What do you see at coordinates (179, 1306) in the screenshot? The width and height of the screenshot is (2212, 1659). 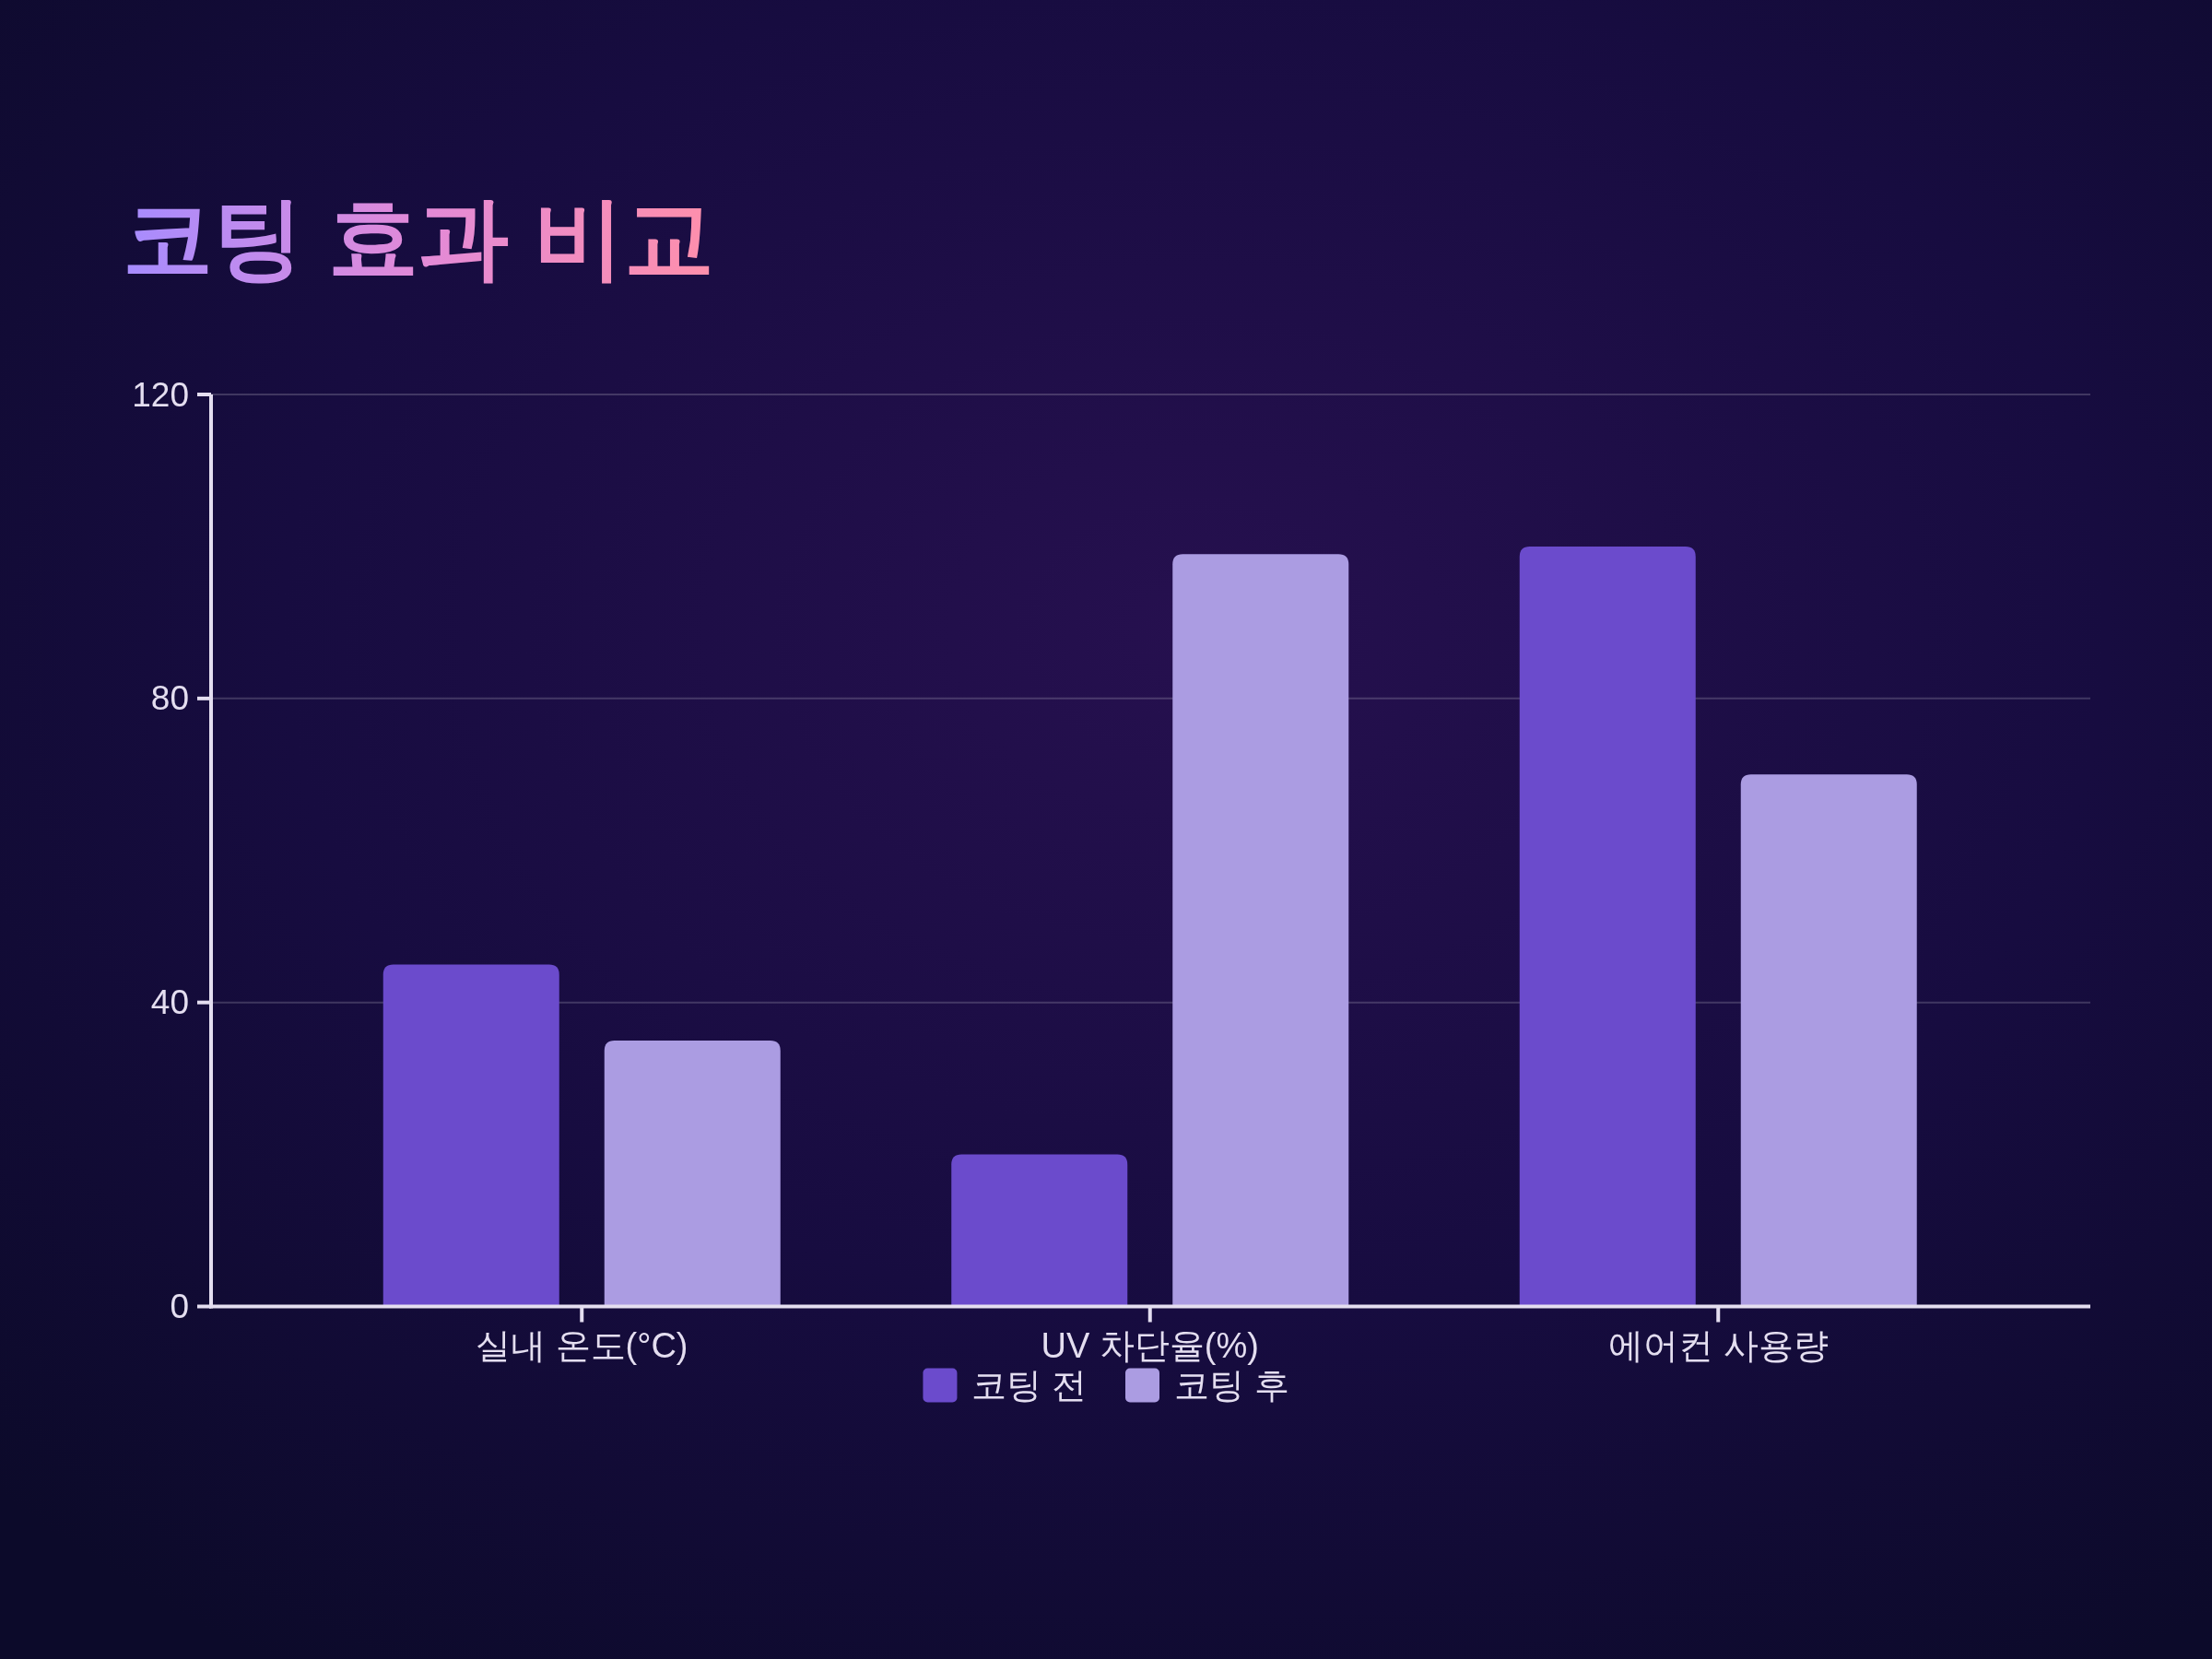 I see `y-tick-label: 0` at bounding box center [179, 1306].